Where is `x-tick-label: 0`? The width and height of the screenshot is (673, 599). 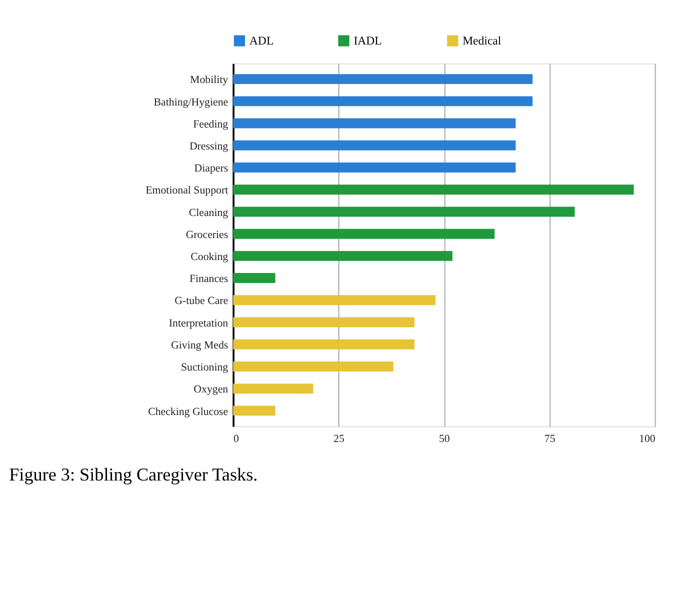 x-tick-label: 0 is located at coordinates (237, 439).